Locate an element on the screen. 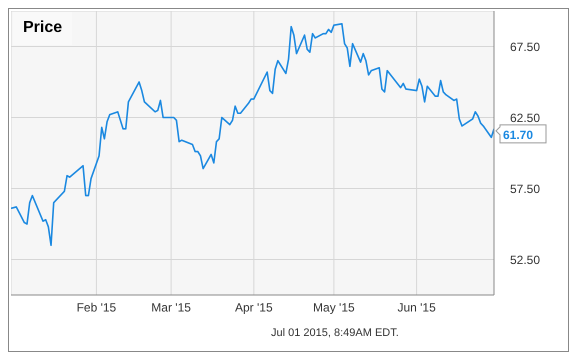 This screenshot has width=575, height=358. x-tick-label: Mar '15 is located at coordinates (171, 307).